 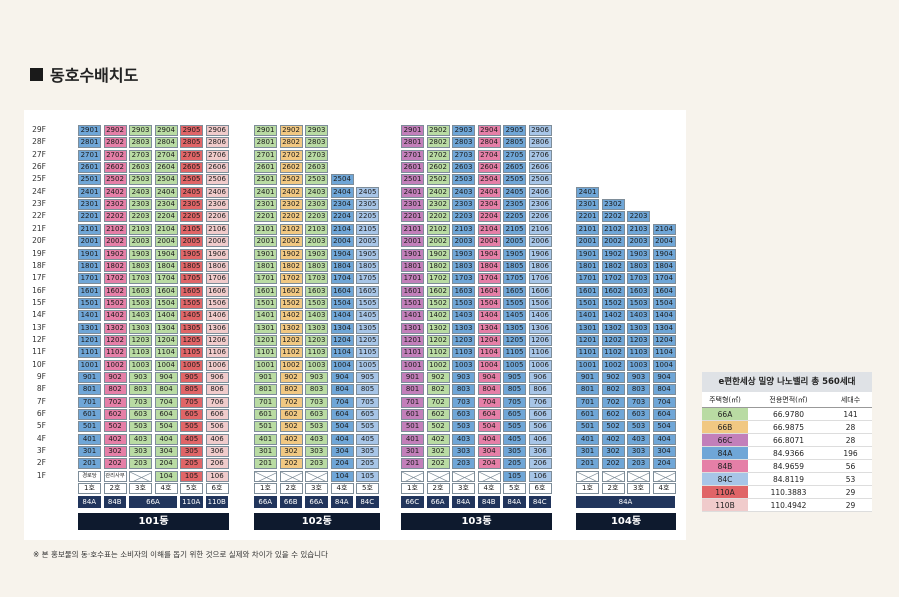 I want to click on unit-cell: 2403, so click(x=316, y=192).